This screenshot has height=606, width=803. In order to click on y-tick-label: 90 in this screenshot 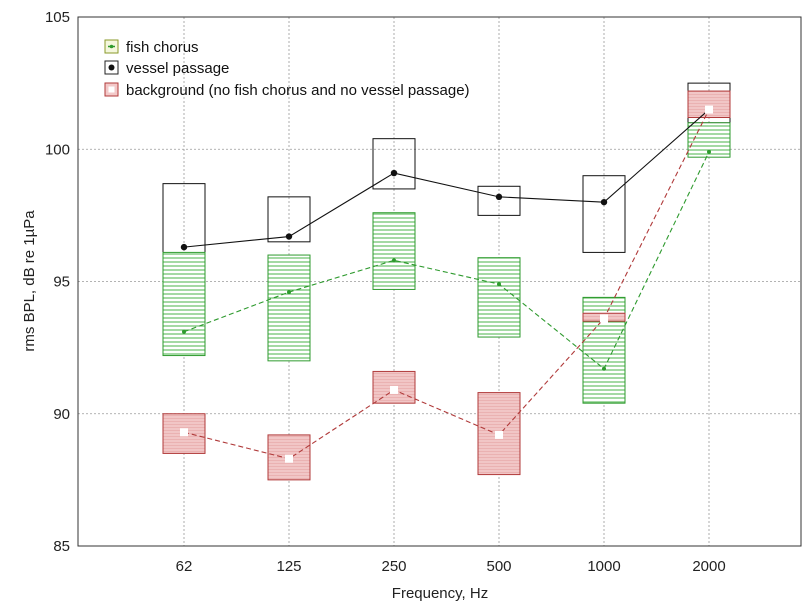, I will do `click(61, 414)`.